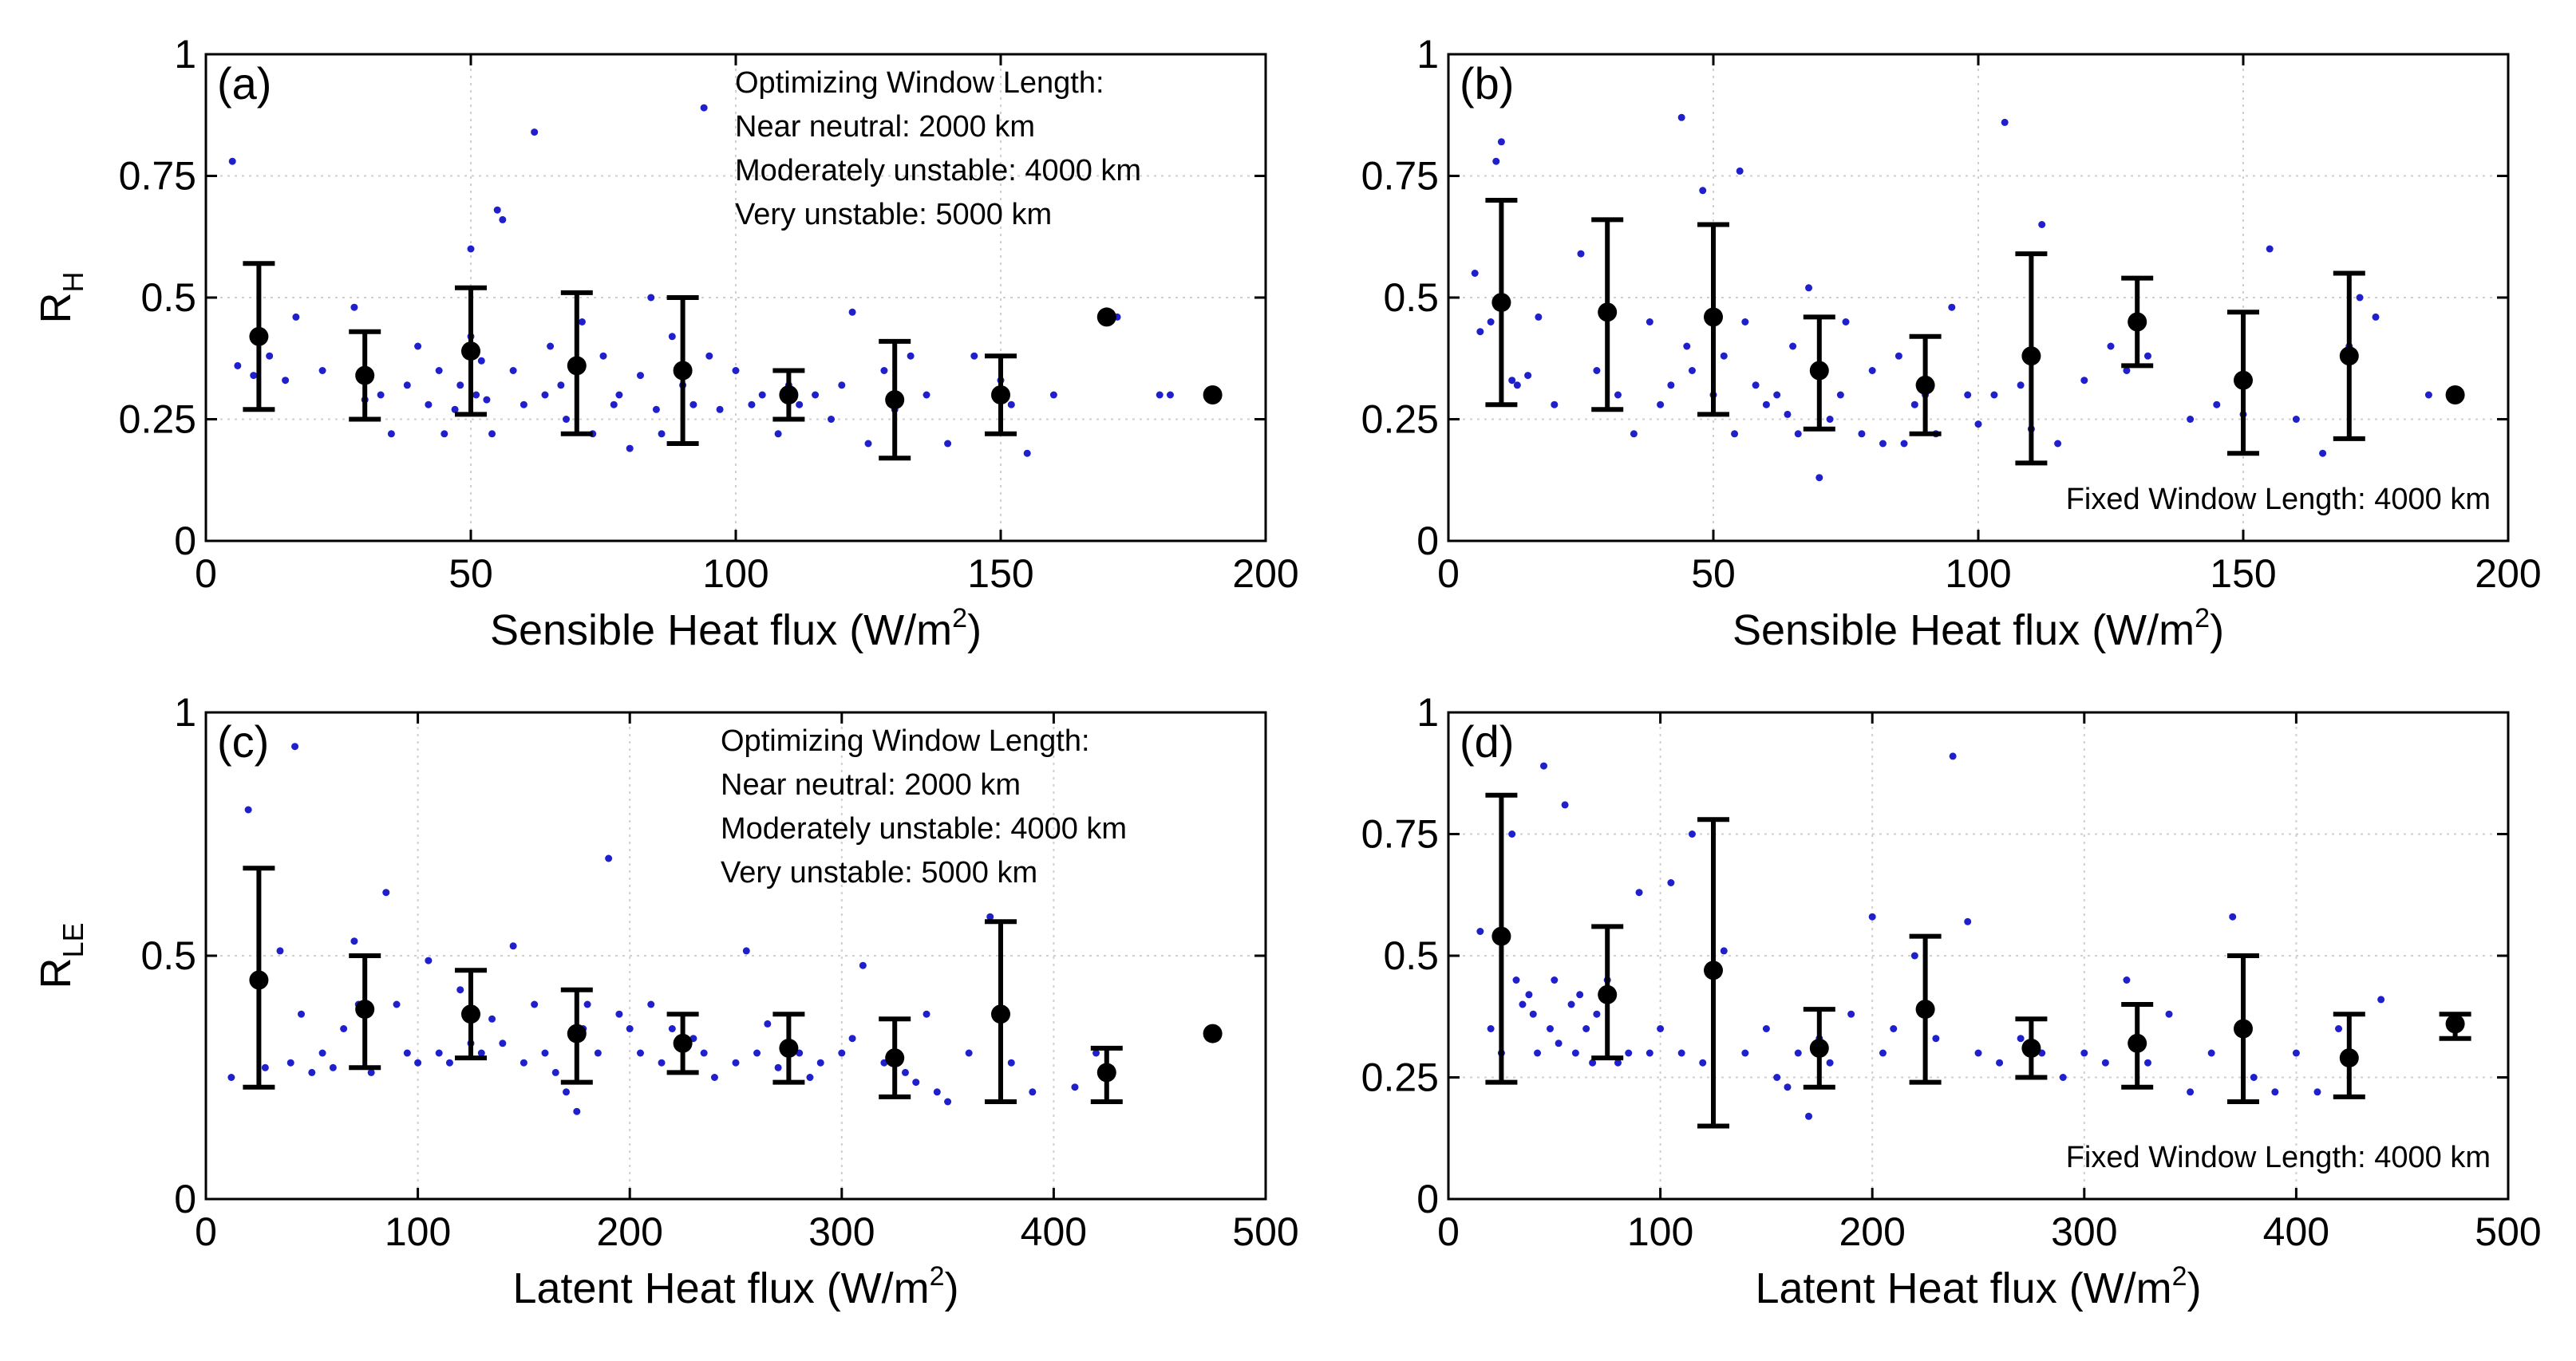 The image size is (2576, 1361). Describe the element at coordinates (1487, 83) in the screenshot. I see `panel-label: (b)` at that location.